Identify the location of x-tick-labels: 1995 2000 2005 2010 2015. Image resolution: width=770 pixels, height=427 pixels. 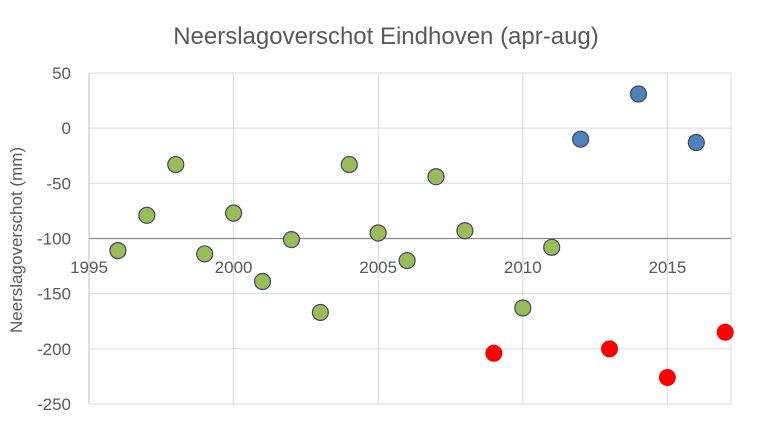
(378, 267).